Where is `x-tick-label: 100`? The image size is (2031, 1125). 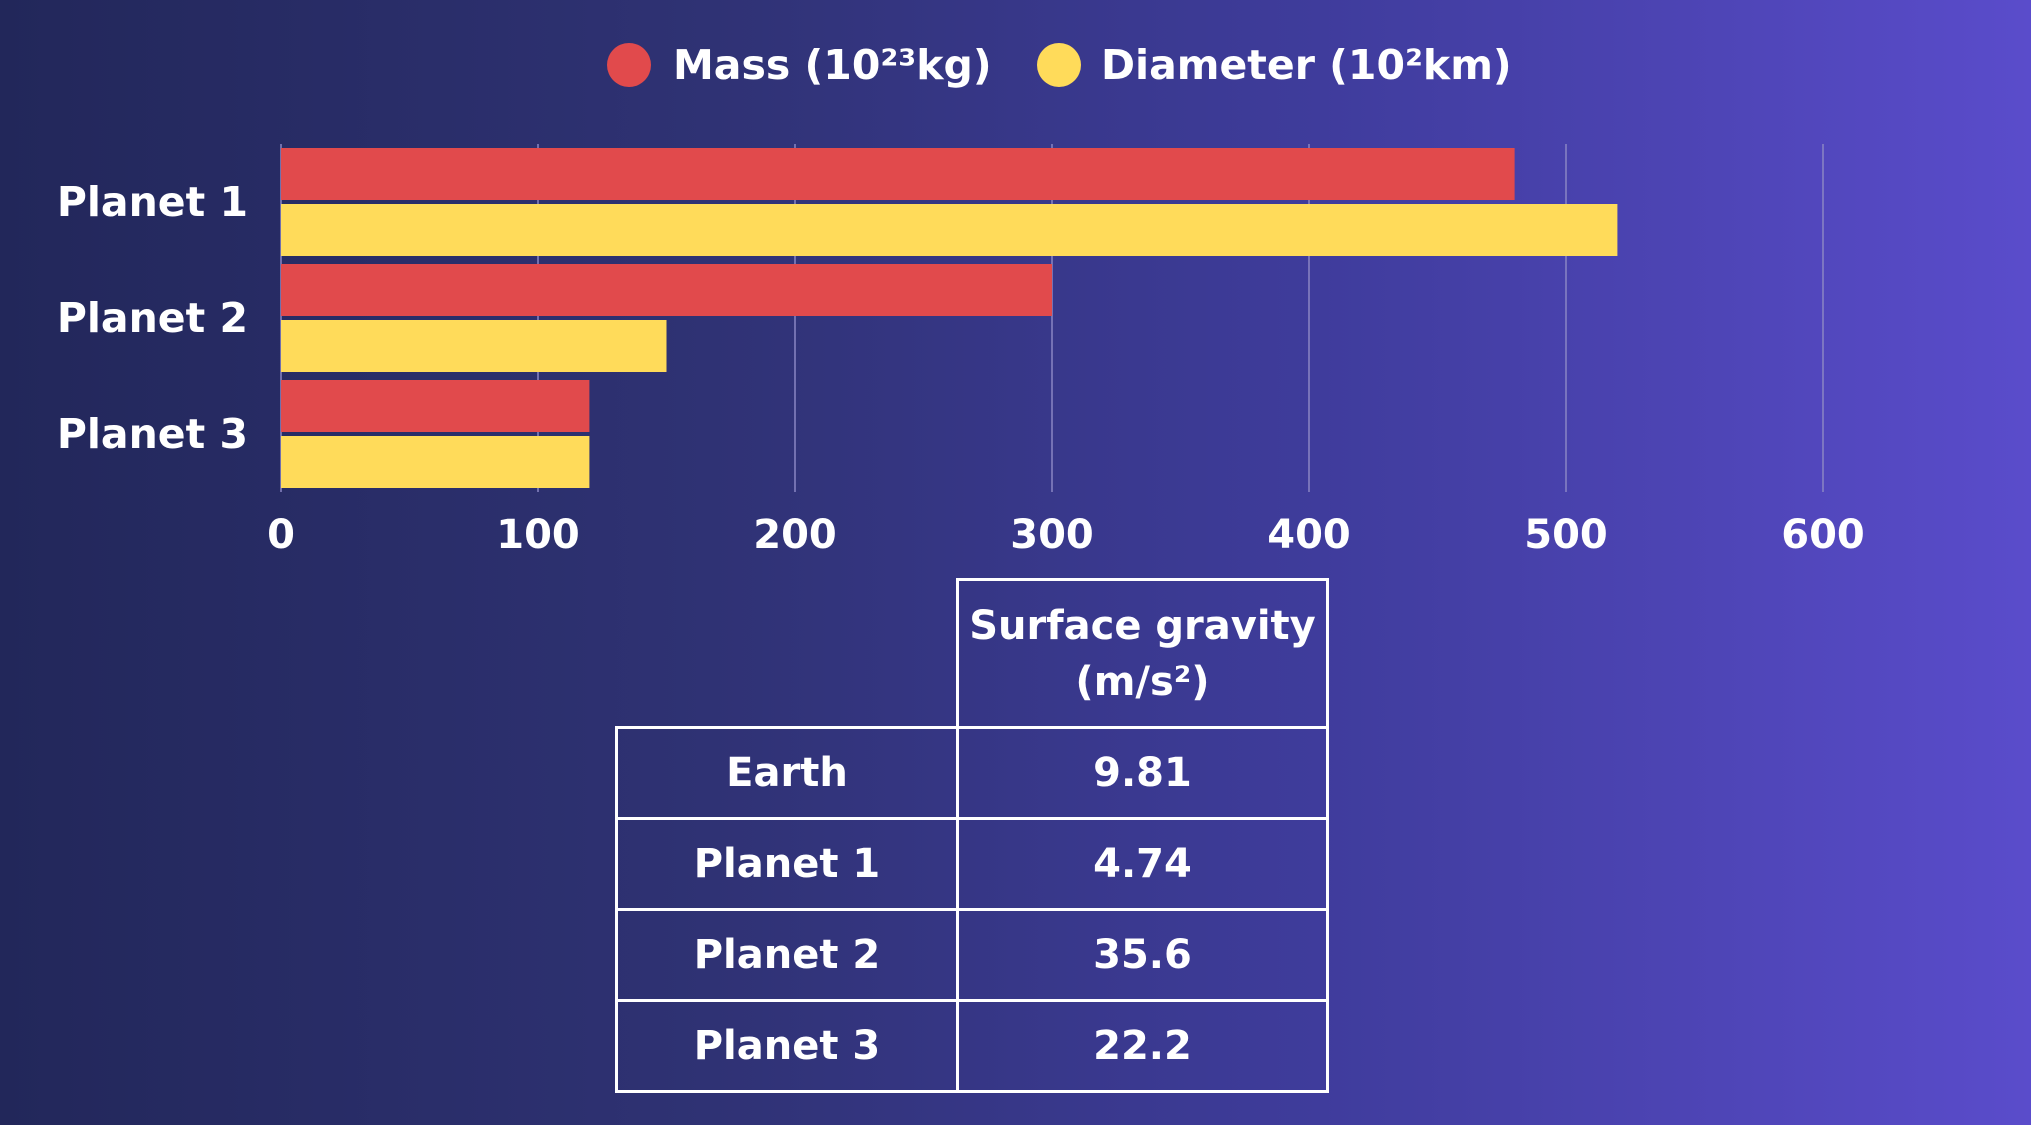 x-tick-label: 100 is located at coordinates (538, 535).